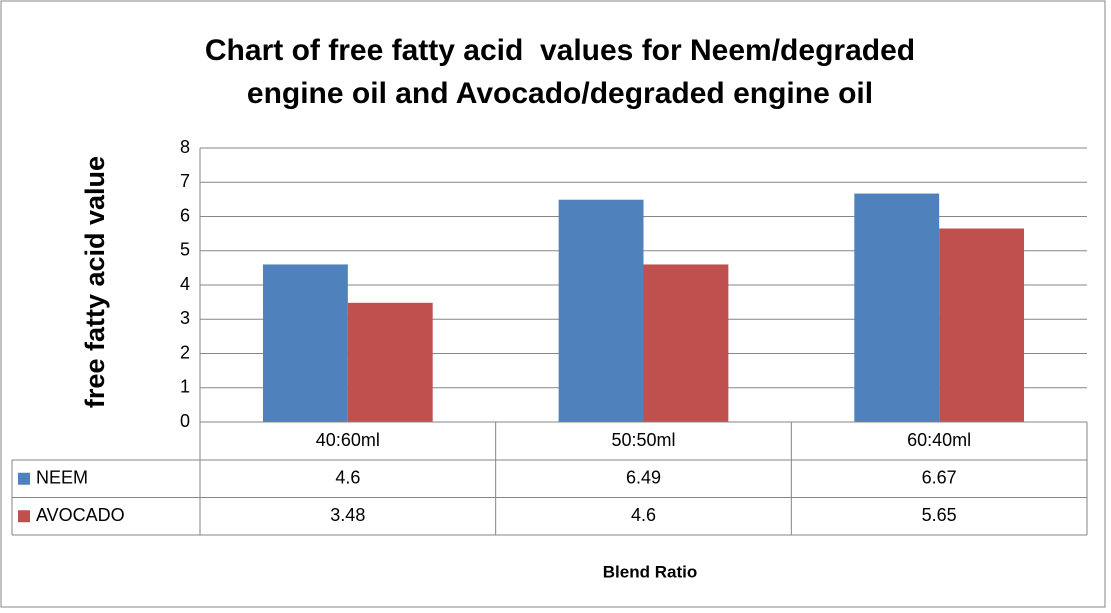 This screenshot has height=613, width=1111. Describe the element at coordinates (185, 352) in the screenshot. I see `y-tick-label: 2` at that location.